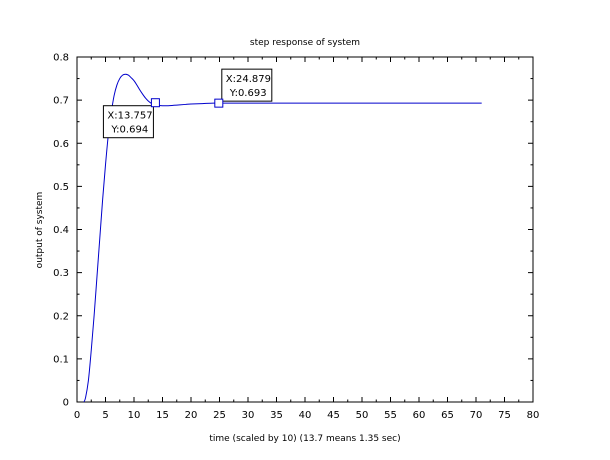 This screenshot has width=610, height=460. What do you see at coordinates (248, 93) in the screenshot?
I see `datatip-y-label: Y:0.693` at bounding box center [248, 93].